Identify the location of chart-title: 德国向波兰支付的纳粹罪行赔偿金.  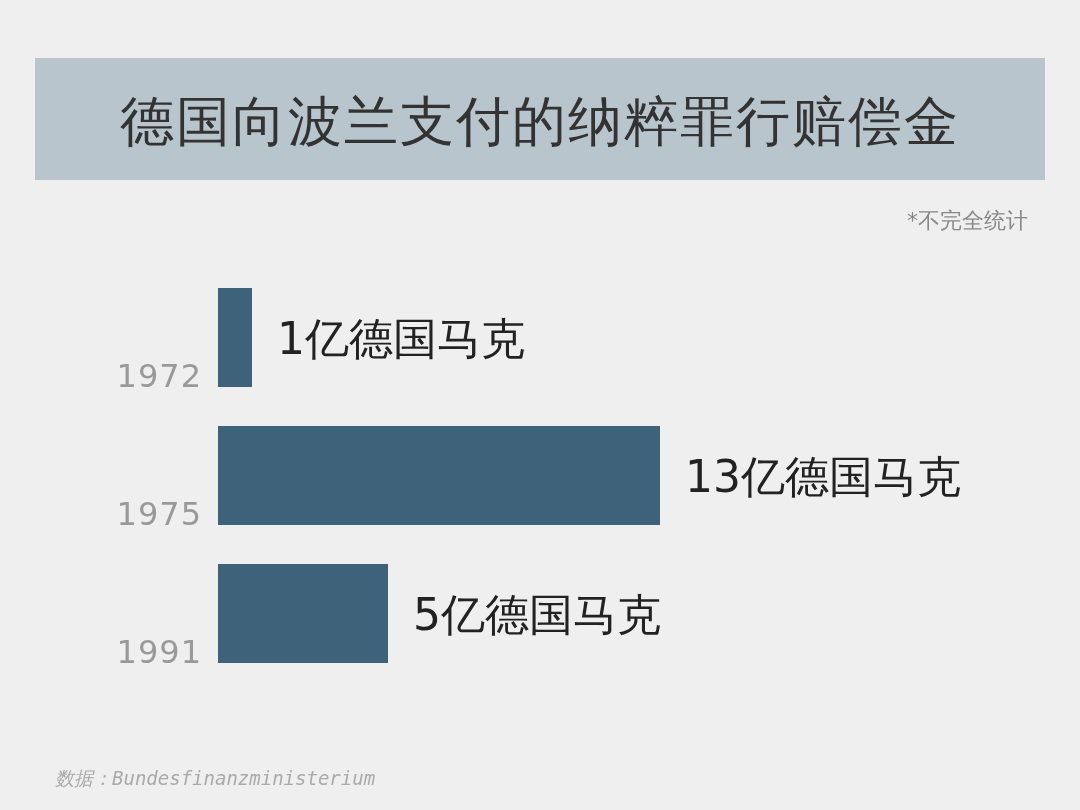
(540, 121).